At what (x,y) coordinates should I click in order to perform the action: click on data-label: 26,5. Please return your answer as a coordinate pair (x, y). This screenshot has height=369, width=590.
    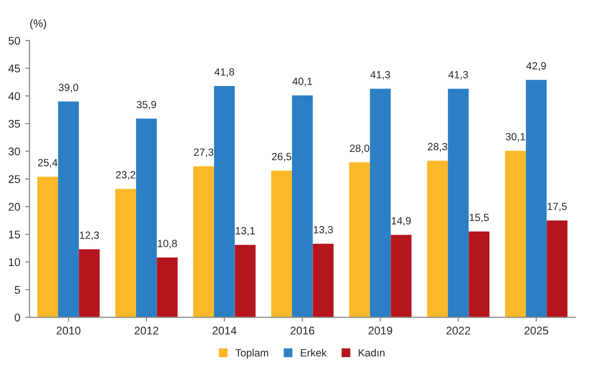
    Looking at the image, I should click on (282, 157).